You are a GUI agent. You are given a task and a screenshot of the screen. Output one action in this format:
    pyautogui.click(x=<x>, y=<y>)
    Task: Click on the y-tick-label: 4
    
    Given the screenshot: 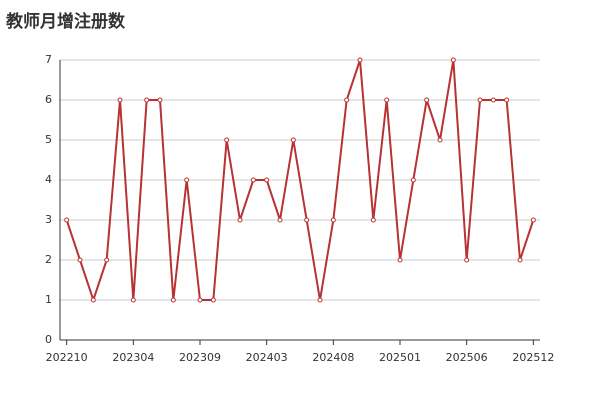 What is the action you would take?
    pyautogui.click(x=48, y=179)
    